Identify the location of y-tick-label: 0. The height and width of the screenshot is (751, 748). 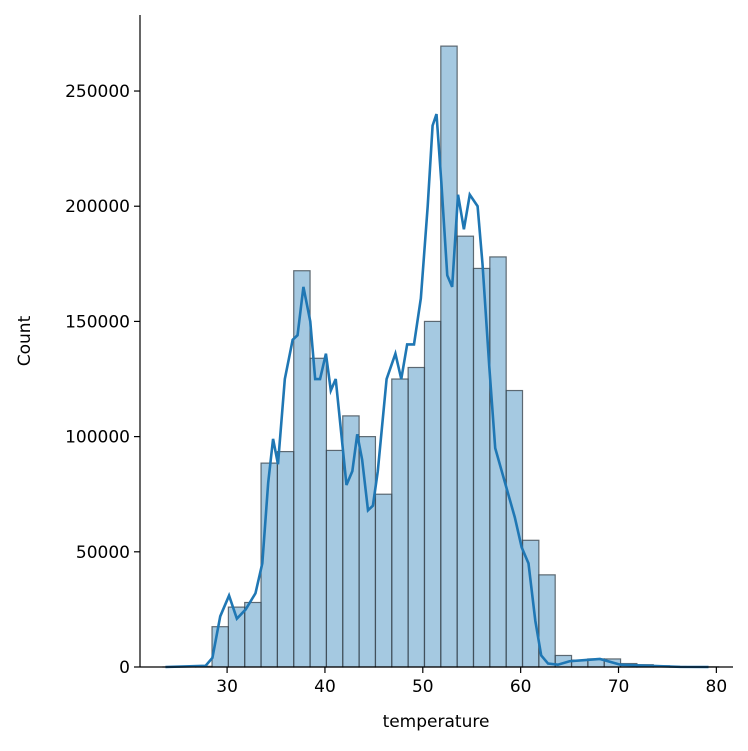
(124, 668).